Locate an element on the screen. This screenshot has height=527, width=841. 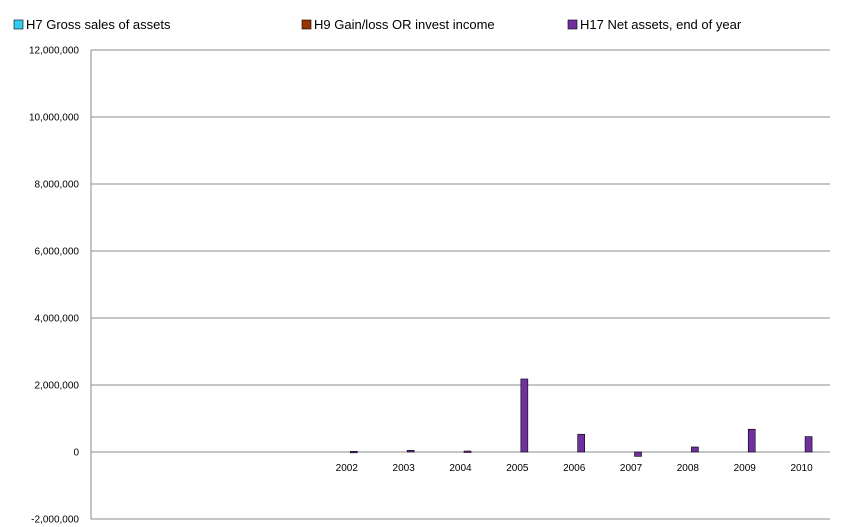
x-axis-ticks: 2002 2003 2004 2005 2006 2007 2008 2009 2010 is located at coordinates (574, 468).